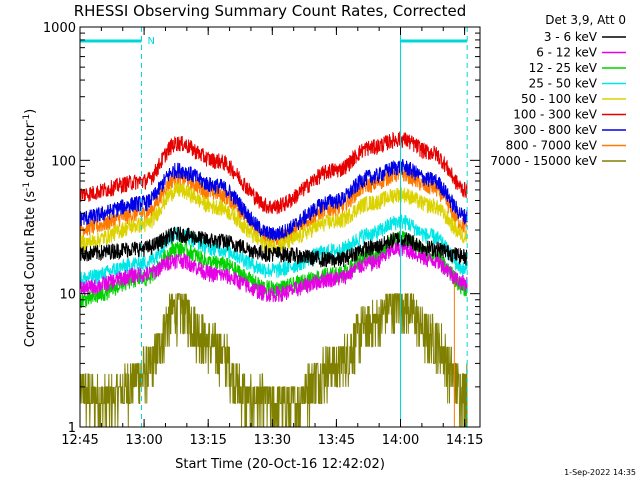 The image size is (640, 480). I want to click on legend-header: Det 3,9, Att 0, so click(585, 20).